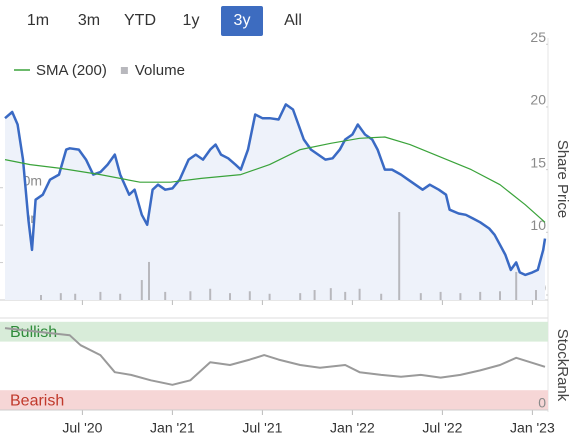 This screenshot has width=578, height=437. Describe the element at coordinates (124, 70) in the screenshot. I see `legend-symbol` at that location.